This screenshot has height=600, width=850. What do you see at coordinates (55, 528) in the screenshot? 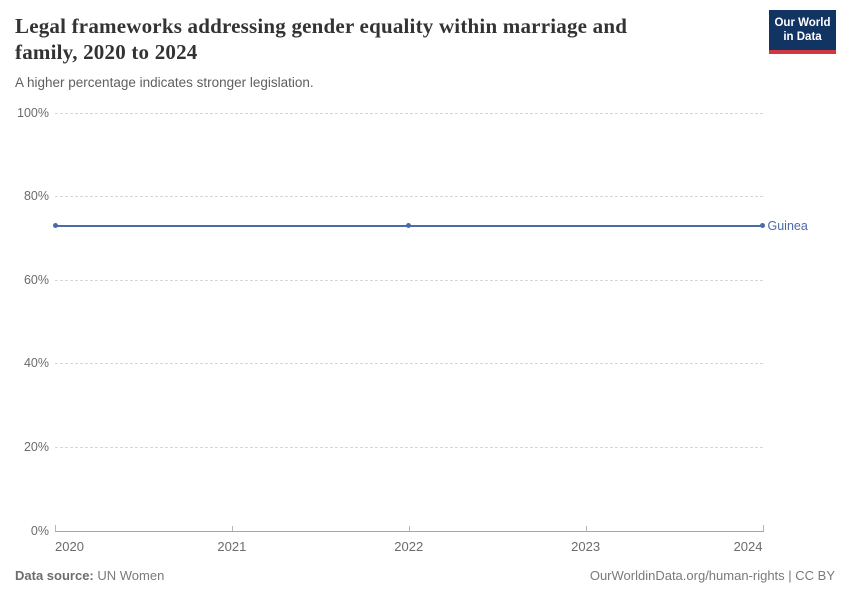
I see `x-axis-tick-2020` at bounding box center [55, 528].